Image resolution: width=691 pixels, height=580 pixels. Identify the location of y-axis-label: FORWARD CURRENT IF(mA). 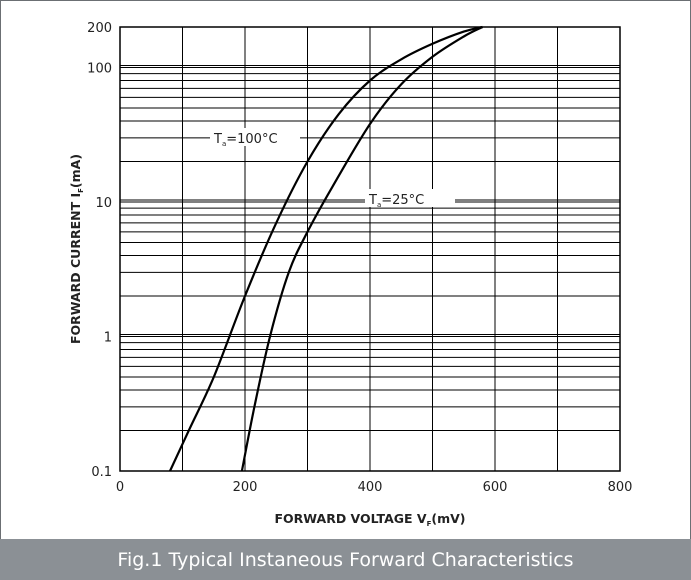
(76, 249).